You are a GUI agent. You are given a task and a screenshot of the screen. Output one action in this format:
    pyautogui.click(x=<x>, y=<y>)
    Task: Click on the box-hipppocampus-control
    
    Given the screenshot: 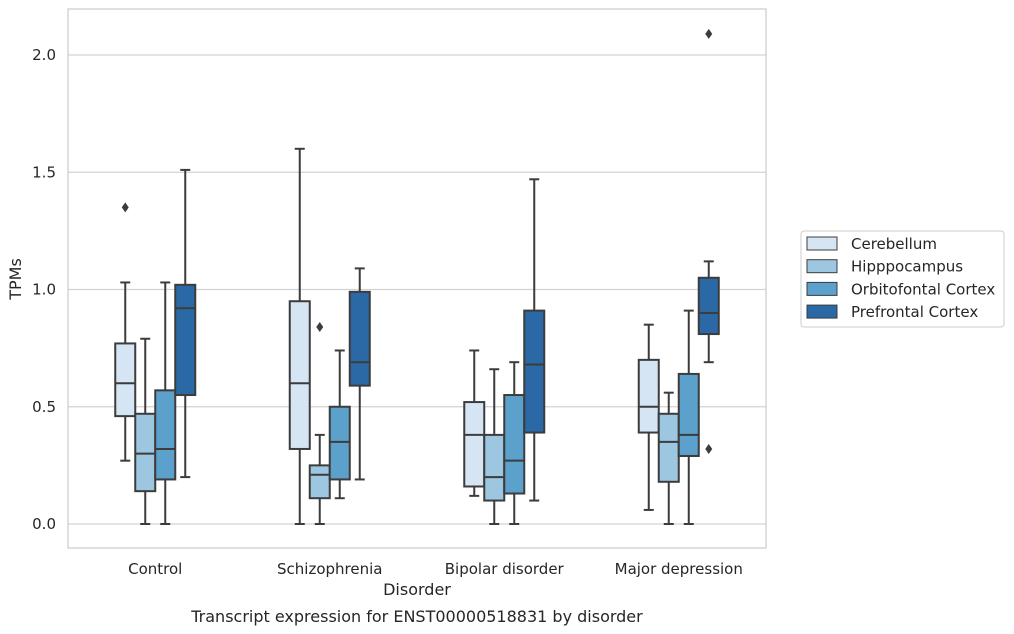 What is the action you would take?
    pyautogui.click(x=145, y=431)
    